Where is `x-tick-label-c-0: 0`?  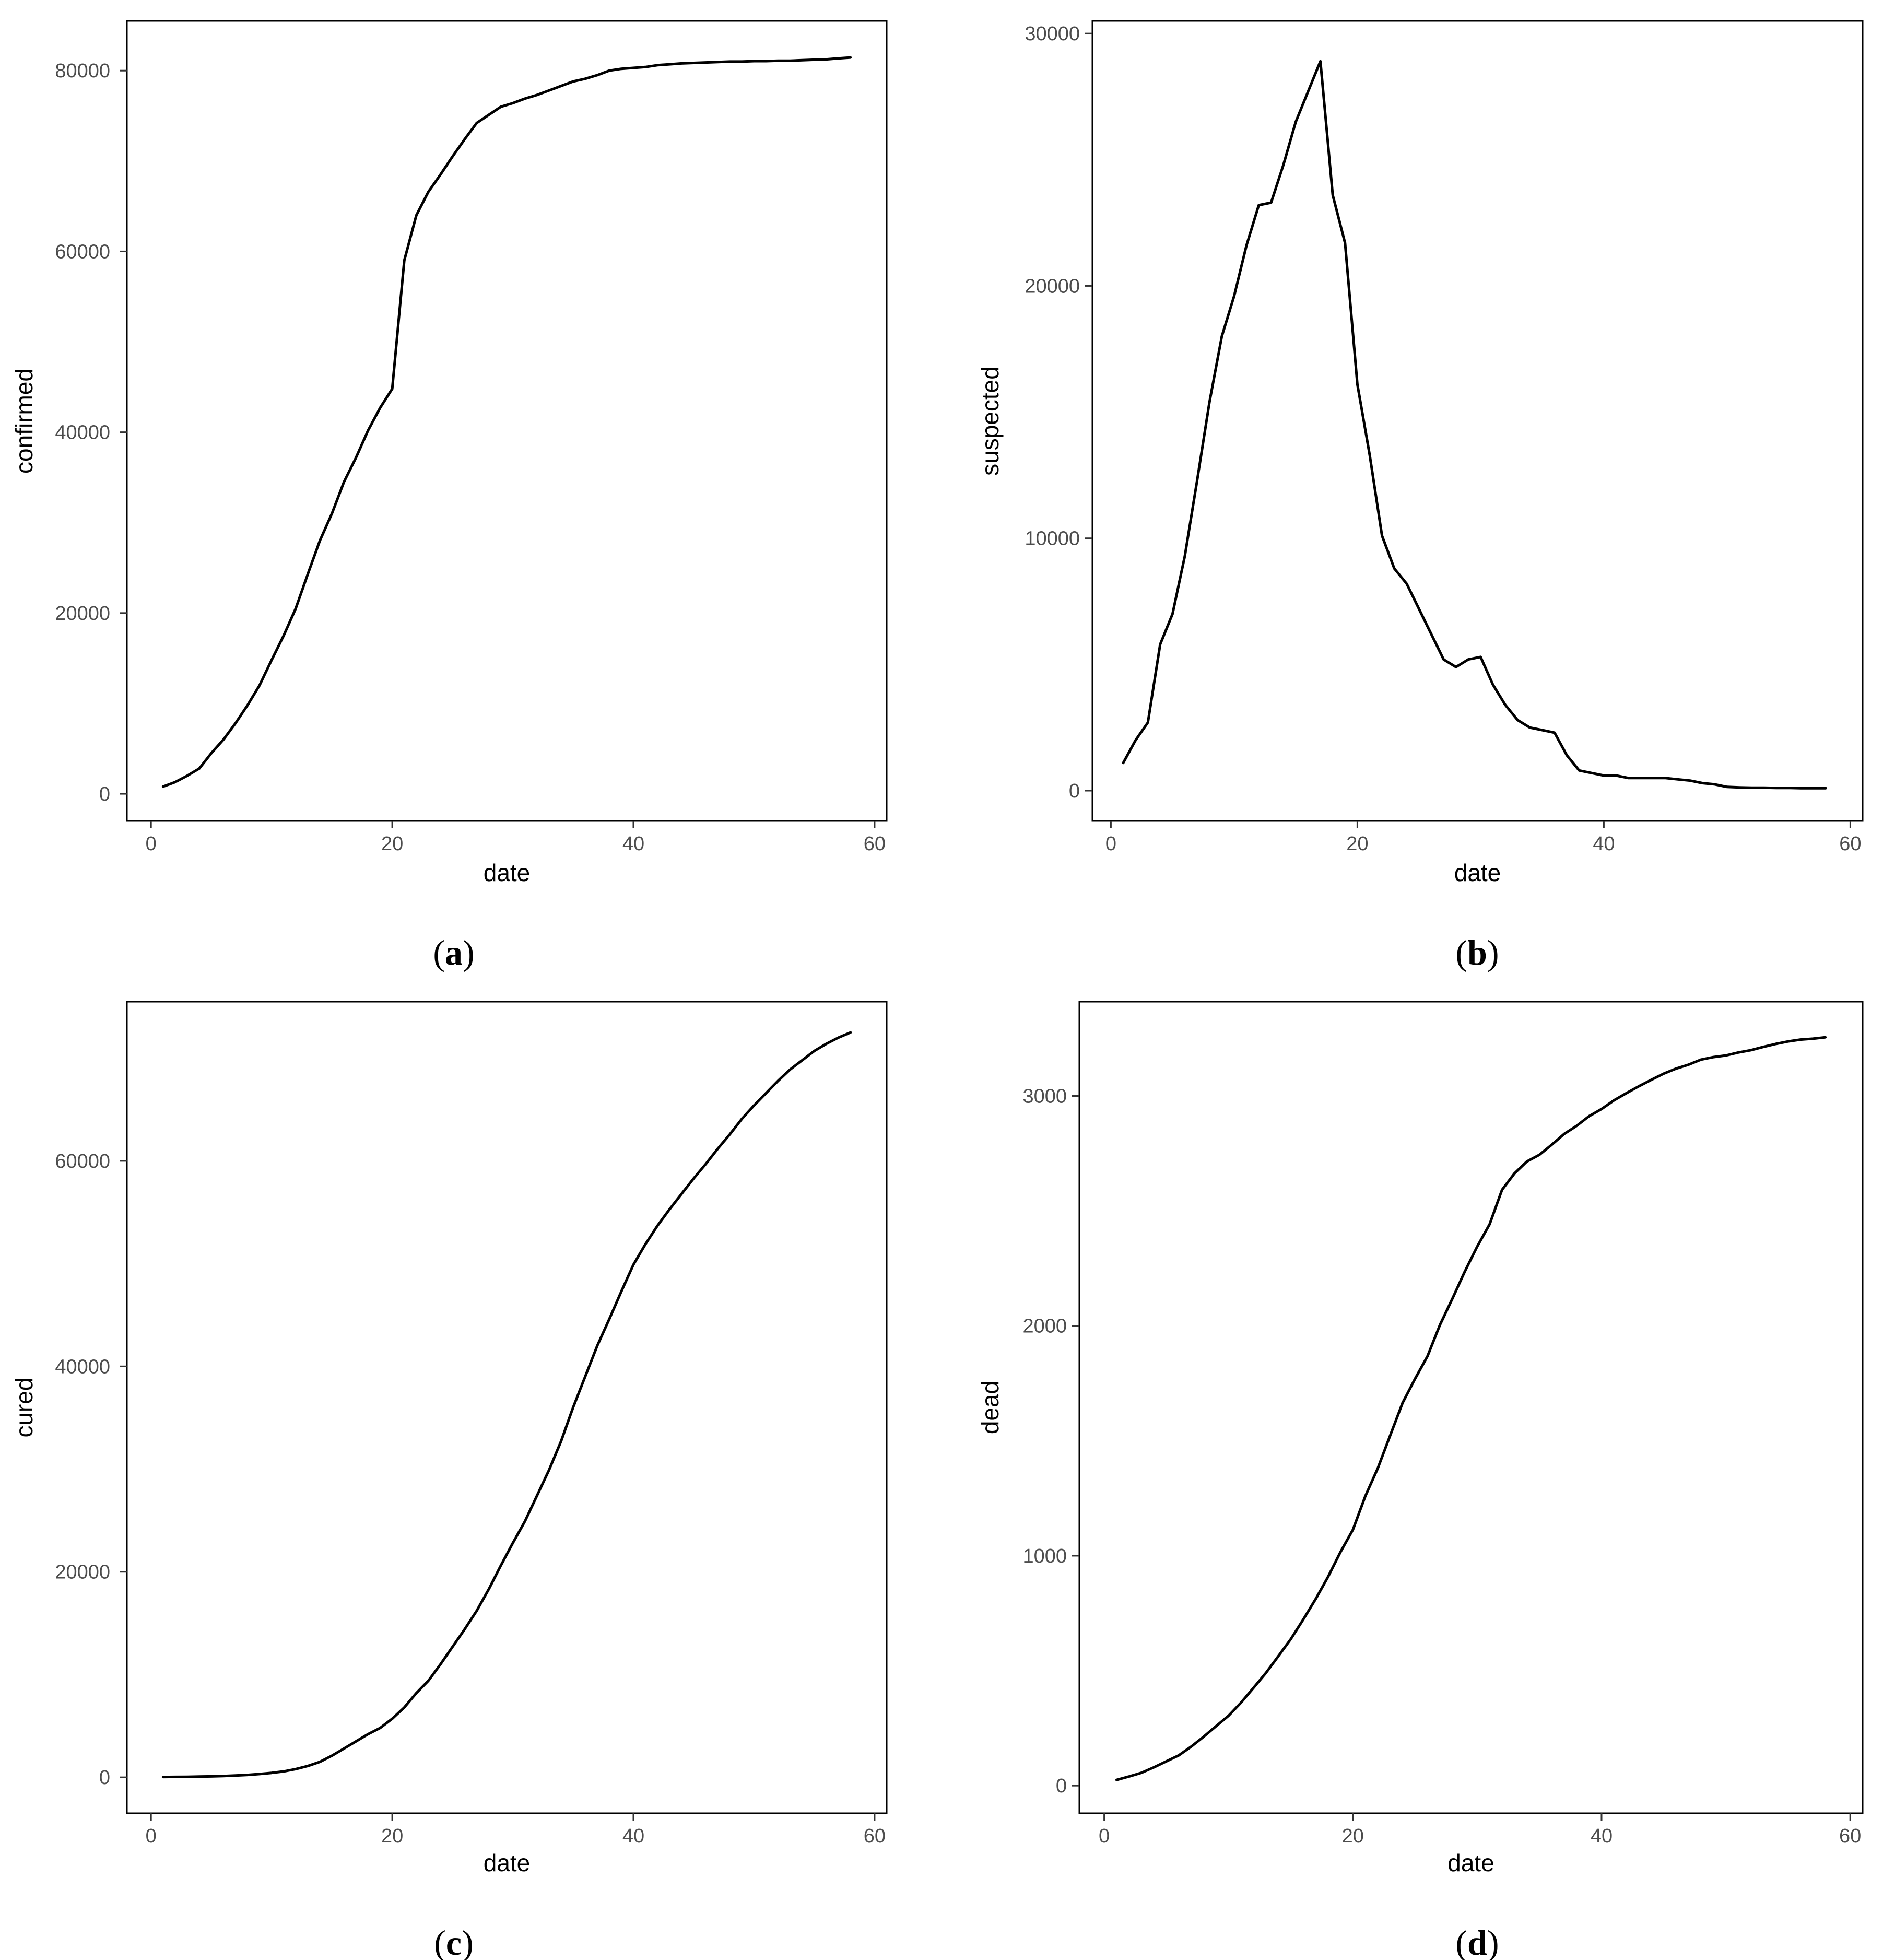 x-tick-label-c-0: 0 is located at coordinates (151, 1836).